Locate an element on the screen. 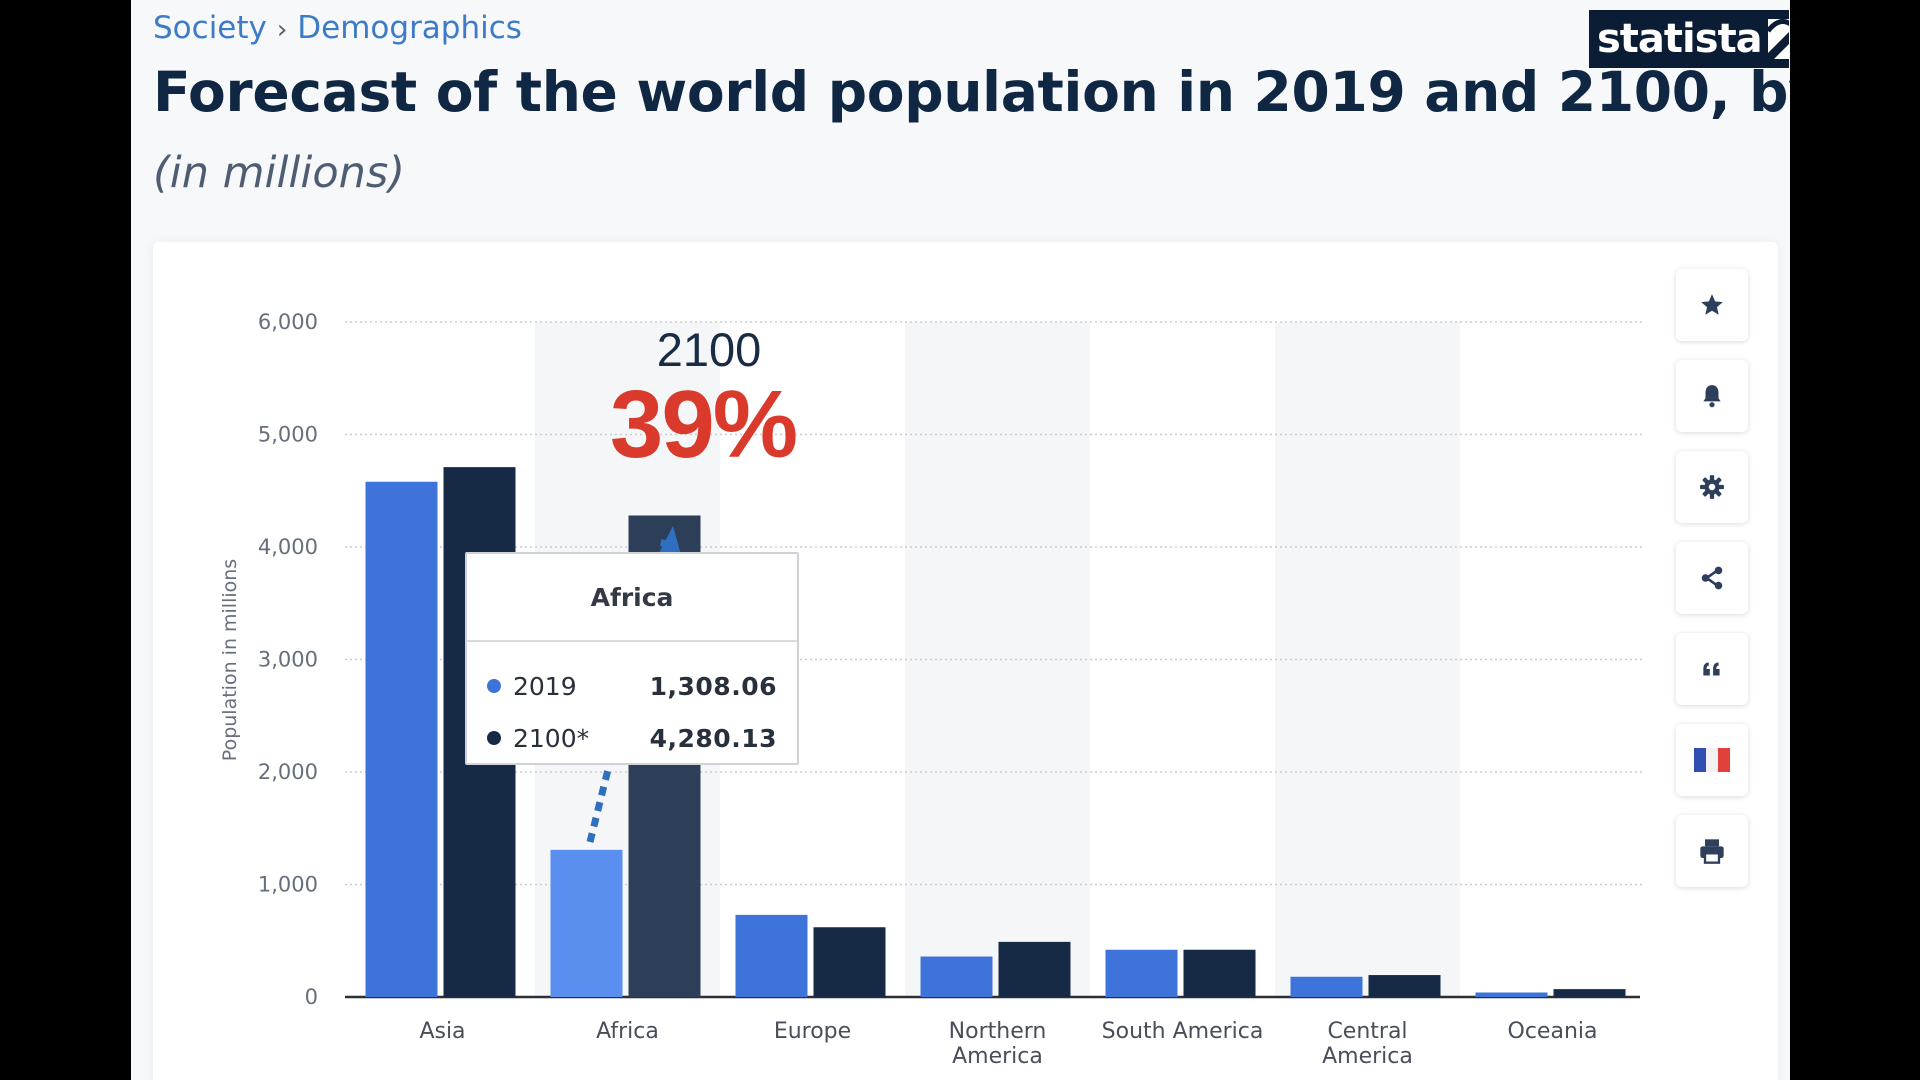  bell-icon is located at coordinates (1712, 396).